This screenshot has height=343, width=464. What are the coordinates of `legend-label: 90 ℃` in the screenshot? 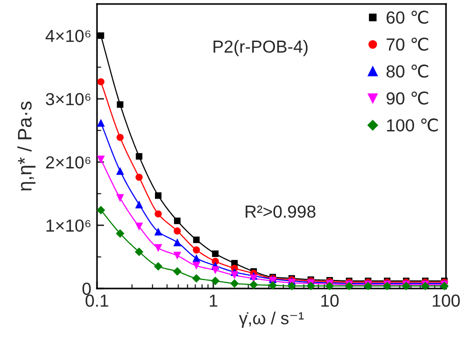 It's located at (407, 98).